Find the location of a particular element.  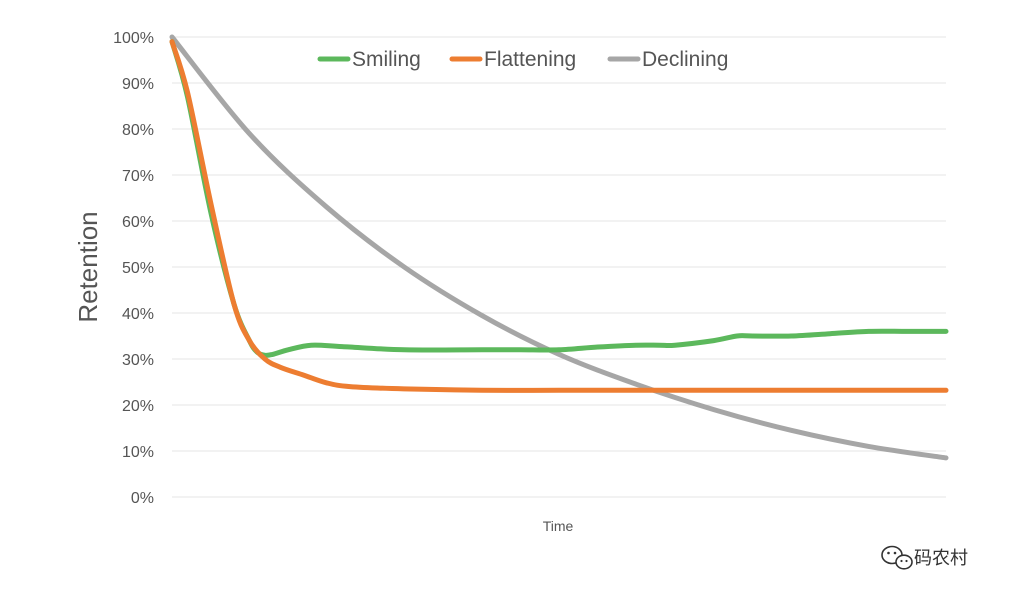

legend: Smiling Flattening Declining is located at coordinates (522, 59).